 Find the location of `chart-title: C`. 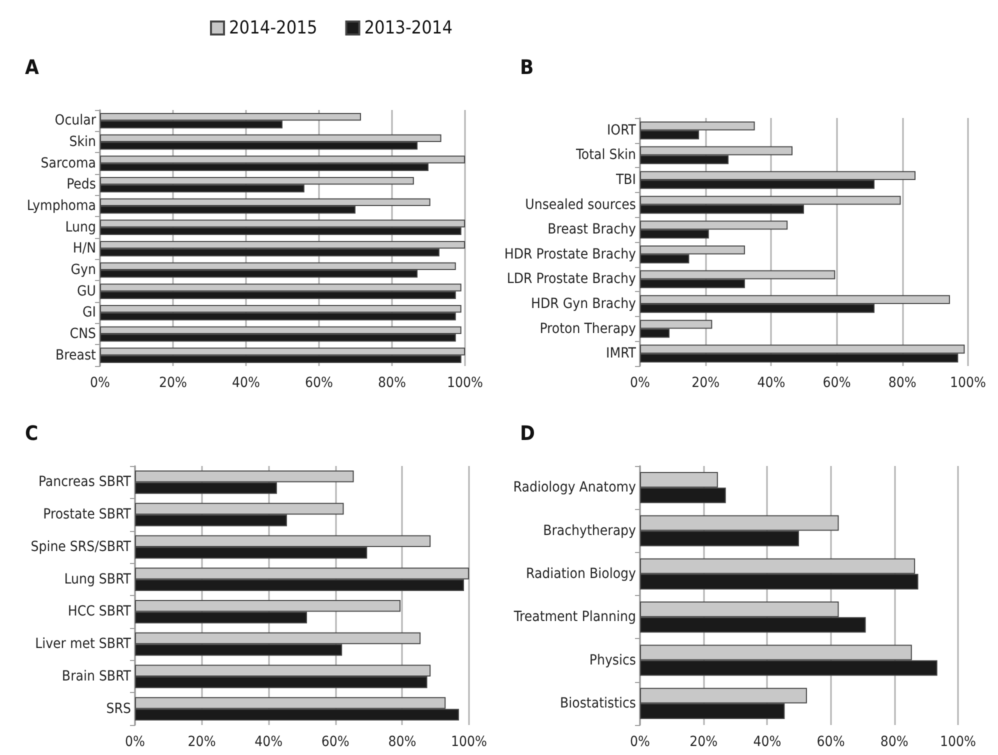

chart-title: C is located at coordinates (31, 433).